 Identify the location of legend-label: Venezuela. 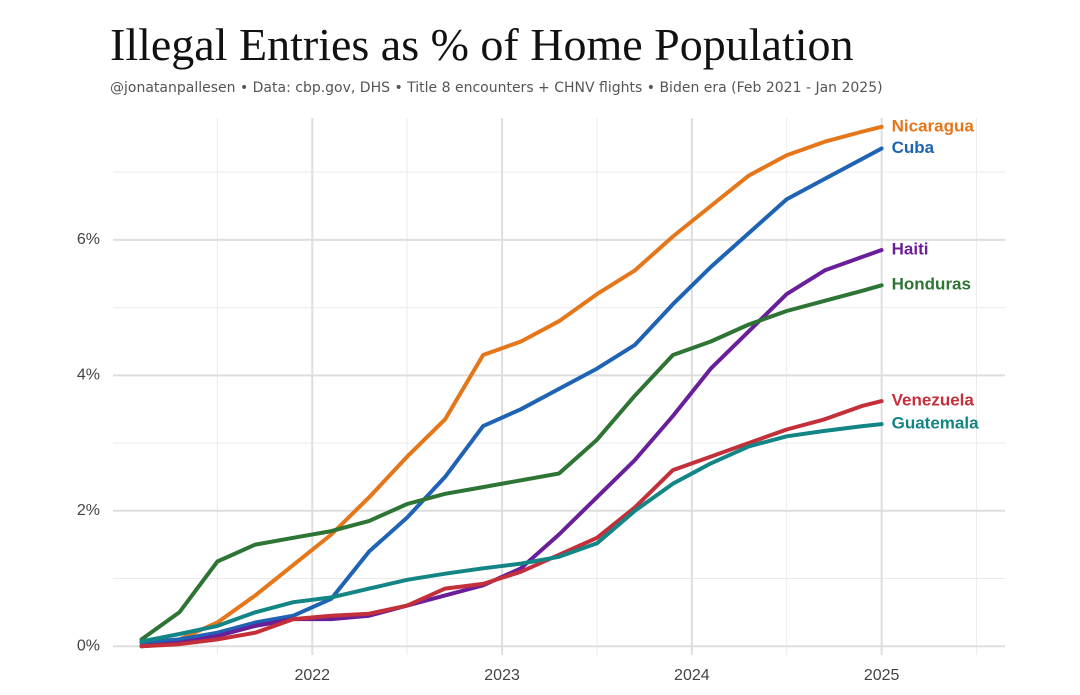
(933, 400).